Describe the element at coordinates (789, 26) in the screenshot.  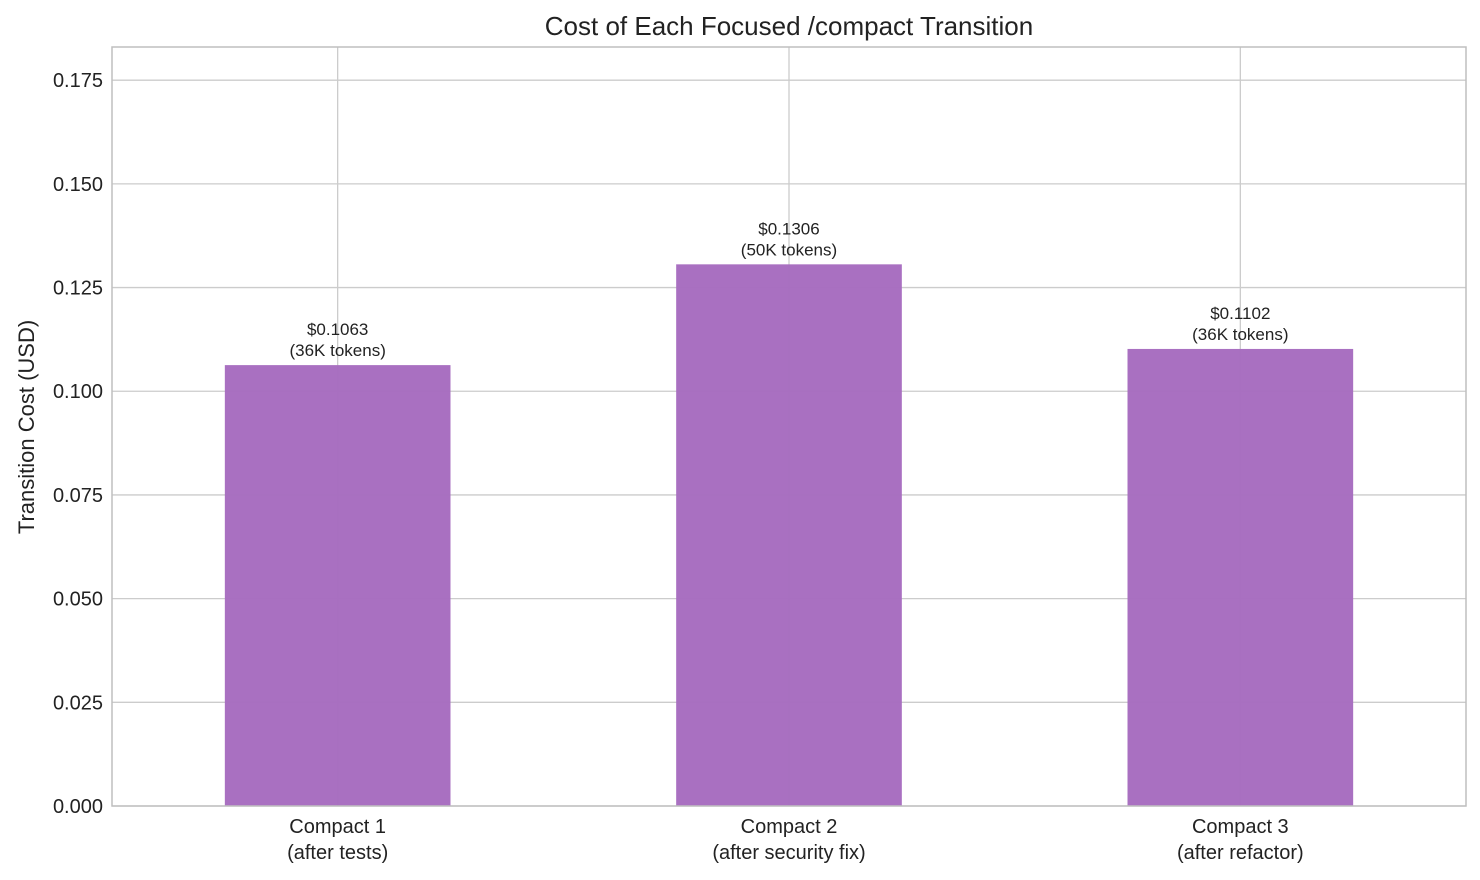
I see `chart-title: Cost of Each Focused /compact Transition` at that location.